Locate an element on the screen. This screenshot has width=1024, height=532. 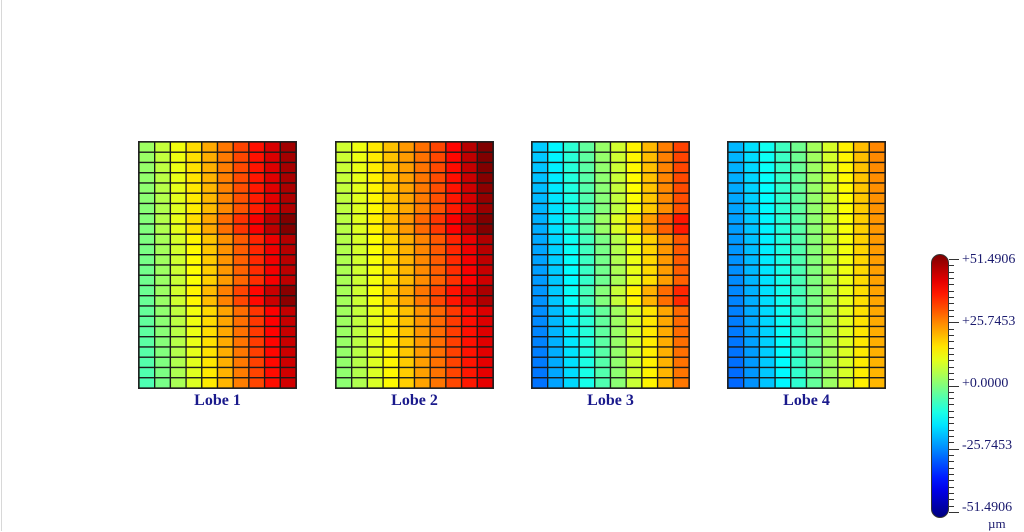
colorbar-label-lower: -25.7453 is located at coordinates (987, 445).